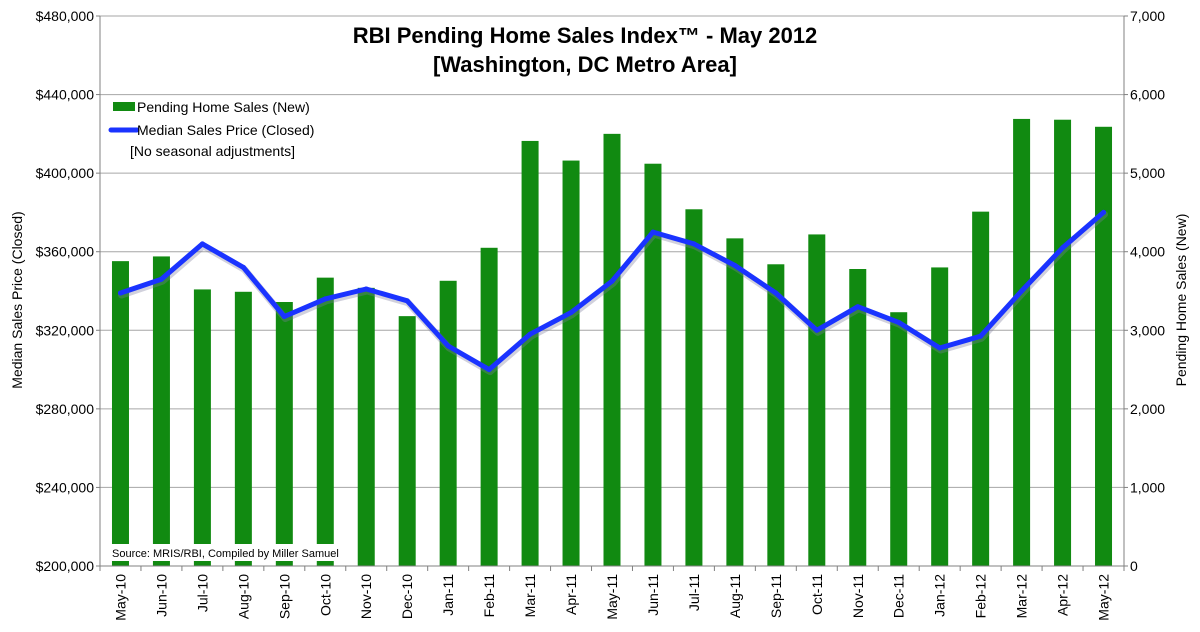 The width and height of the screenshot is (1200, 632). What do you see at coordinates (899, 596) in the screenshot?
I see `x-tick-label: Dec-11` at bounding box center [899, 596].